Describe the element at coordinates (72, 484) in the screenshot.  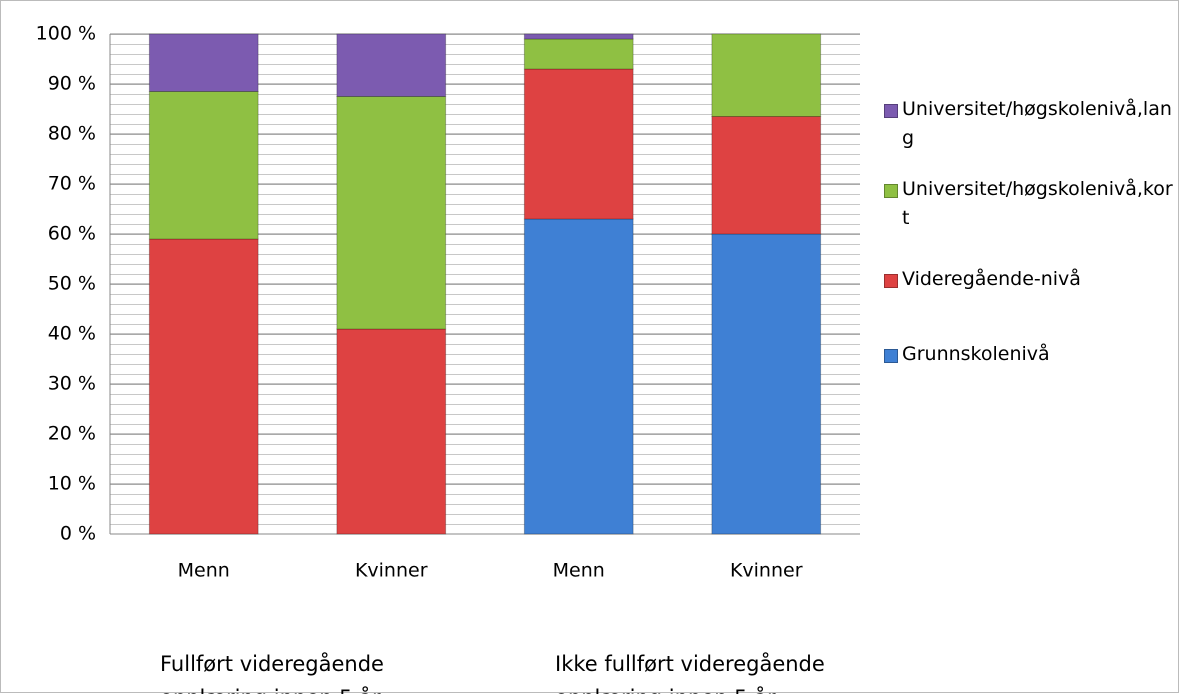
I see `y-tick-label: 10 %` at that location.